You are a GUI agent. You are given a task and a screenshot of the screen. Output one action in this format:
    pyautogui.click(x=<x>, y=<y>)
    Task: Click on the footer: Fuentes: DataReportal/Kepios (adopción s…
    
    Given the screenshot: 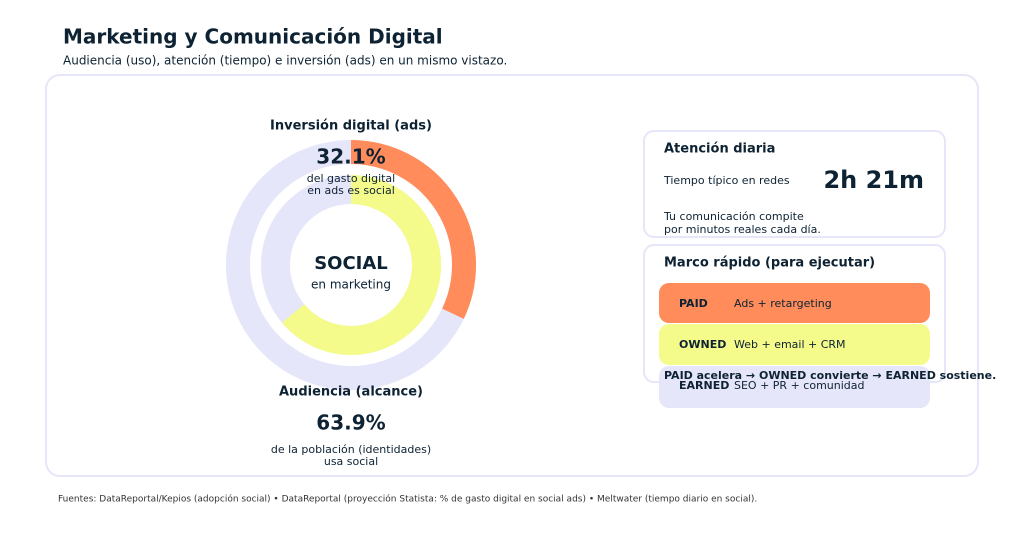 What is the action you would take?
    pyautogui.click(x=407, y=499)
    